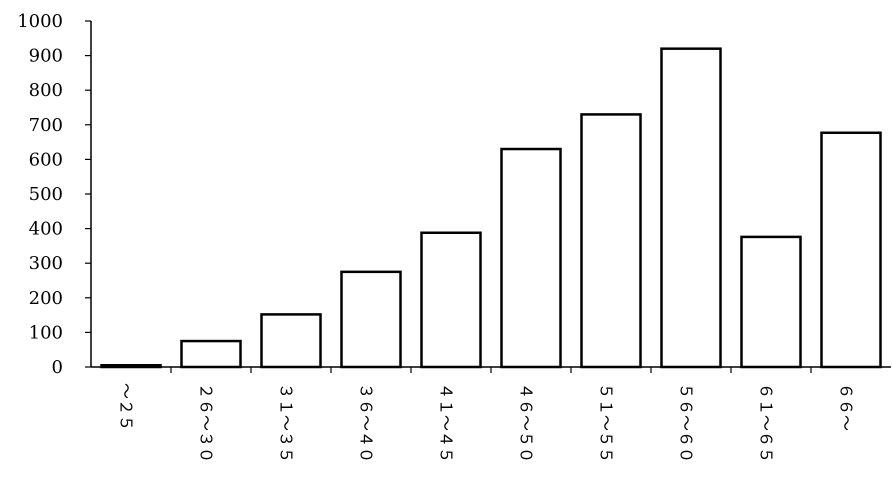  I want to click on x-category-label: ～２５, so click(126, 407).